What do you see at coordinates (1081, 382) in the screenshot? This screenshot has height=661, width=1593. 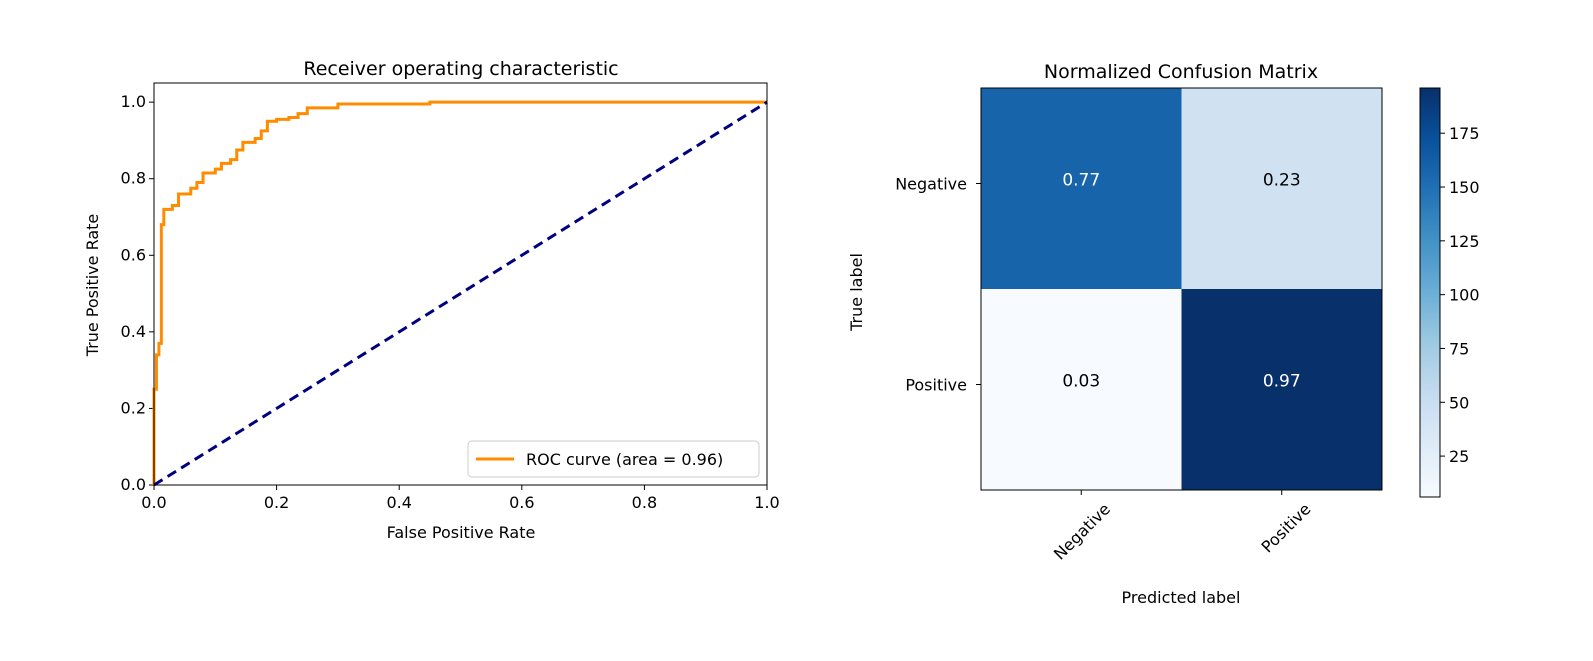 I see `cm-cell-value: 0.03` at bounding box center [1081, 382].